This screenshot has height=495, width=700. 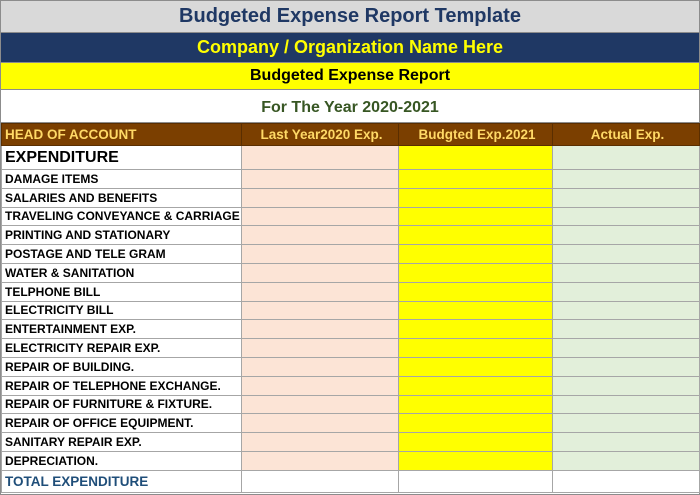 What do you see at coordinates (121, 481) in the screenshot?
I see `total-label: TOTAL EXPENDITURE` at bounding box center [121, 481].